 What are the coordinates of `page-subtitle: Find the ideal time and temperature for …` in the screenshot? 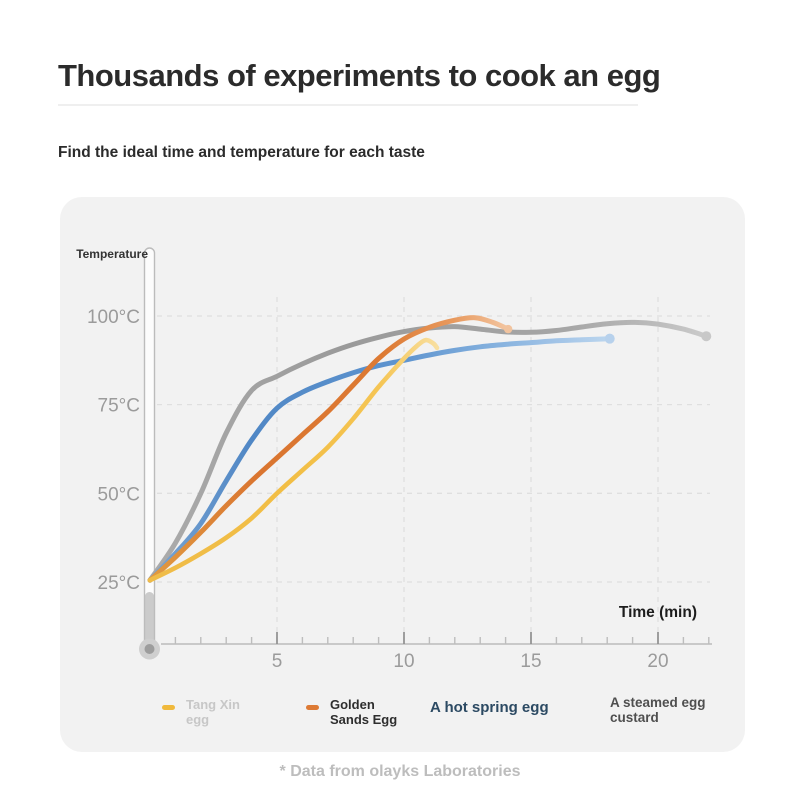 It's located at (241, 152).